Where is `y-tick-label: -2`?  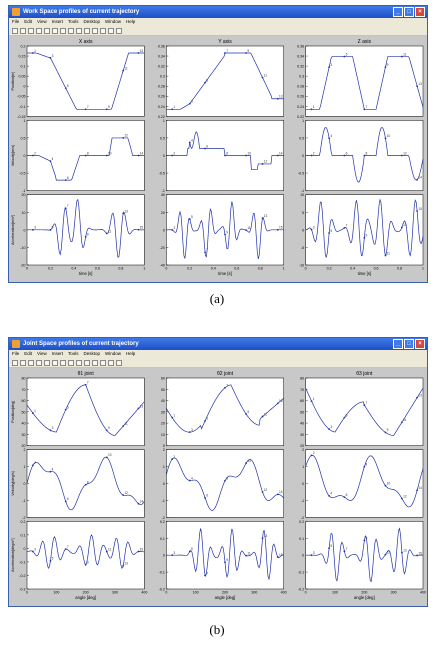
y-tick-label: -2 is located at coordinates (302, 518).